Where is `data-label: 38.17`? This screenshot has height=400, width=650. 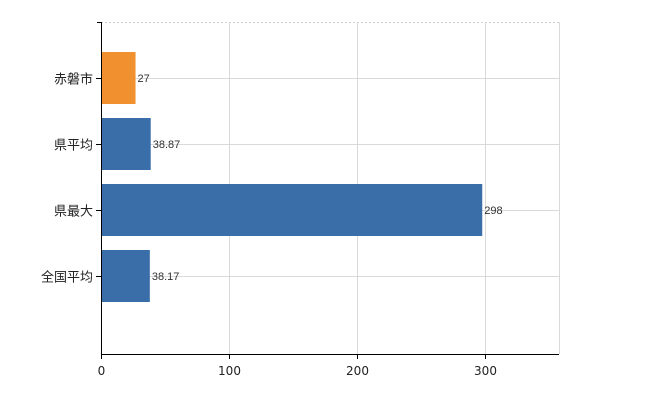 data-label: 38.17 is located at coordinates (166, 277).